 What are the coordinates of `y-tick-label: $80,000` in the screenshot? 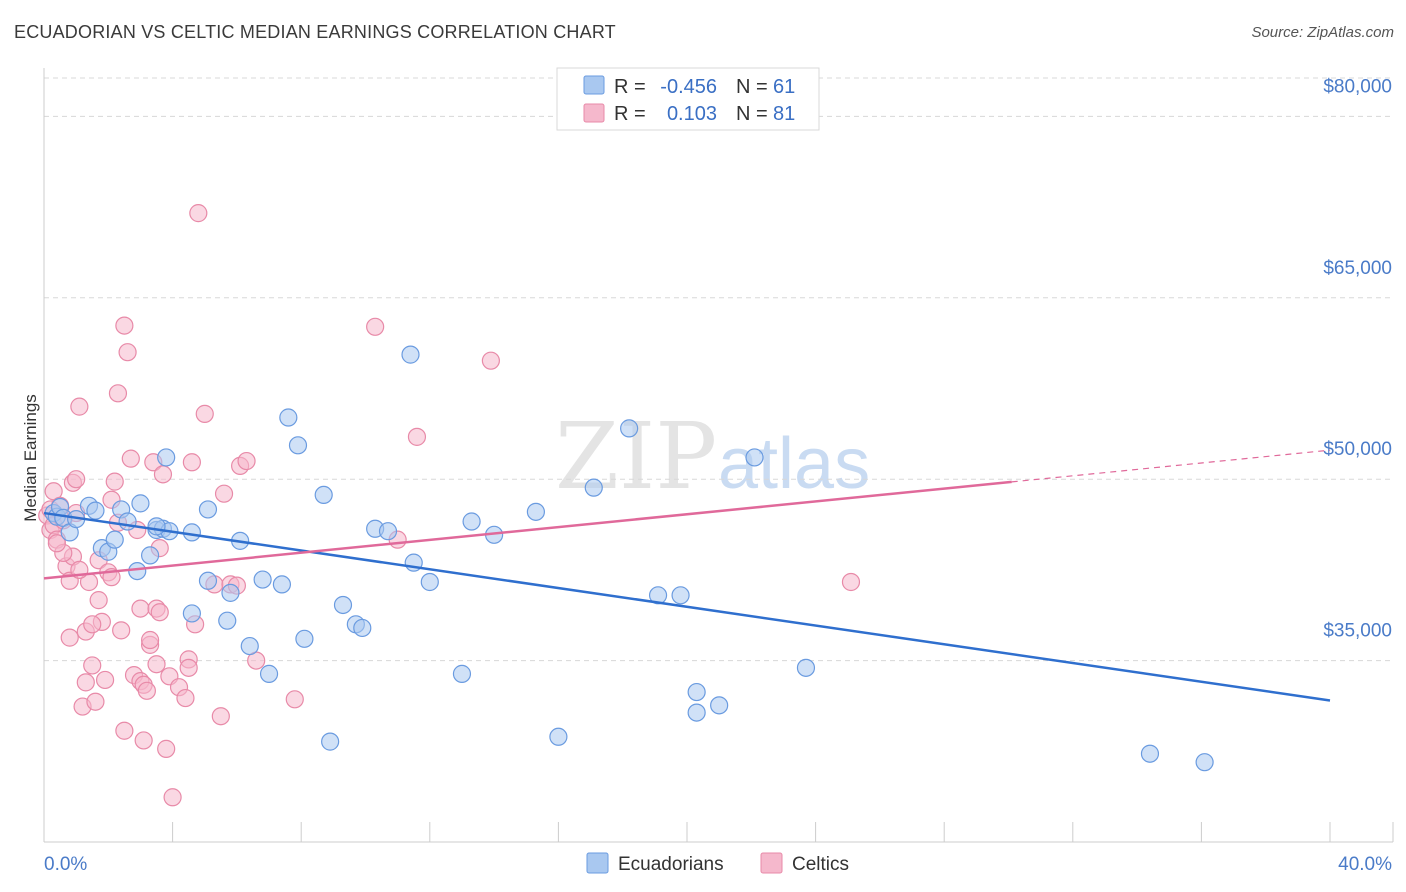 It's located at (1357, 86).